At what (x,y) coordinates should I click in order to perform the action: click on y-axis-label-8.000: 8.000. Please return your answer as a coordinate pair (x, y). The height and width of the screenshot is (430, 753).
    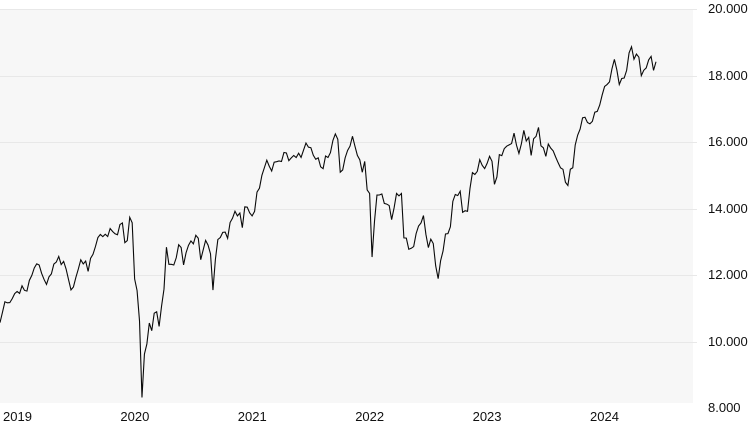
    Looking at the image, I should click on (724, 408).